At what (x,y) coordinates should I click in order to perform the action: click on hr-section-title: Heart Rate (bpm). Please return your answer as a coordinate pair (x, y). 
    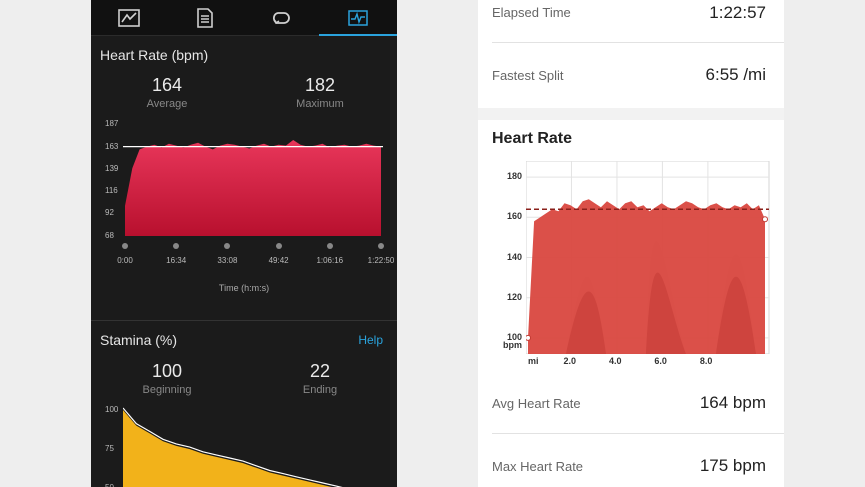
    Looking at the image, I should click on (154, 55).